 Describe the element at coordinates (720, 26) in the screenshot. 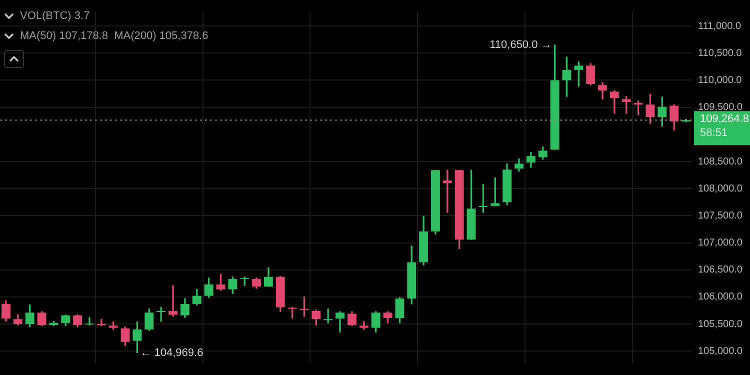

I see `y-tick-label: 111,000.0` at that location.